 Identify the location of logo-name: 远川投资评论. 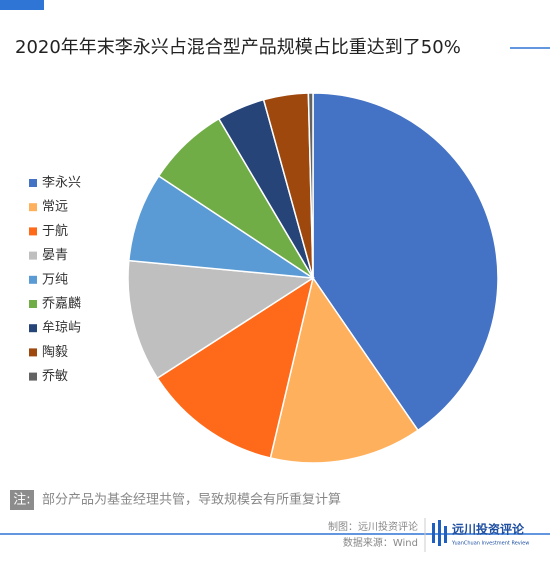
(488, 529).